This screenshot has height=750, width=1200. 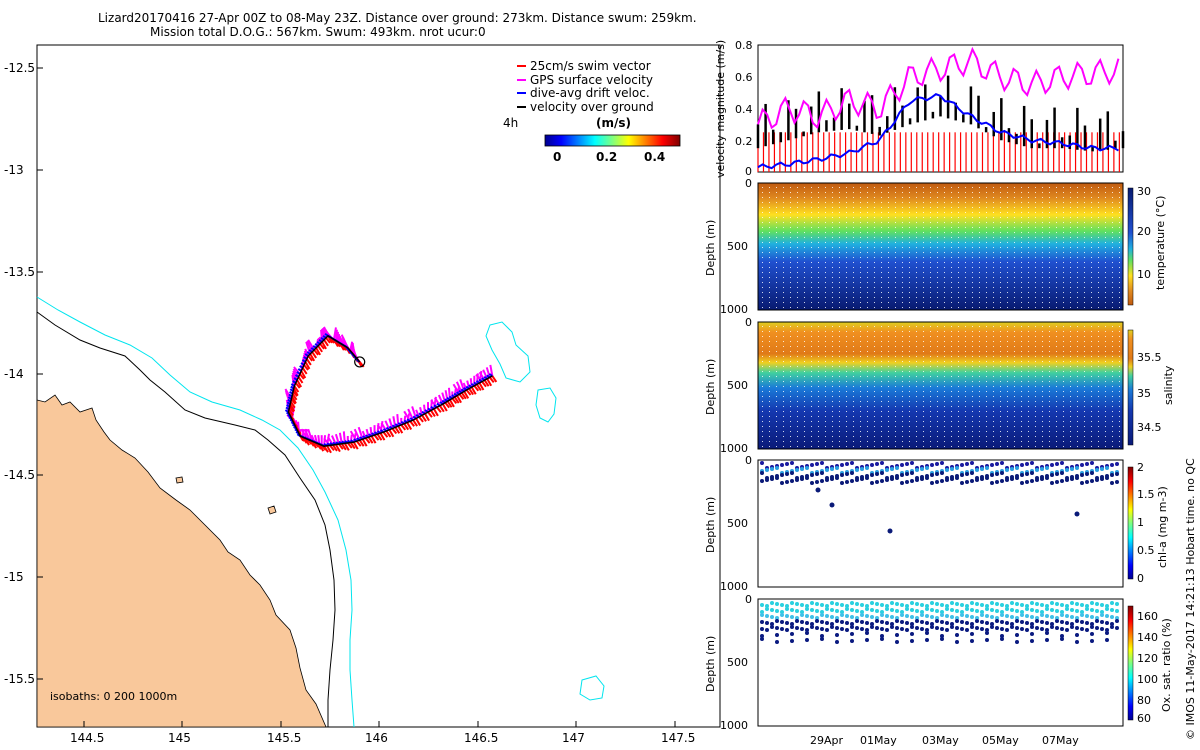 What do you see at coordinates (748, 171) in the screenshot?
I see `vel-ytick: 0` at bounding box center [748, 171].